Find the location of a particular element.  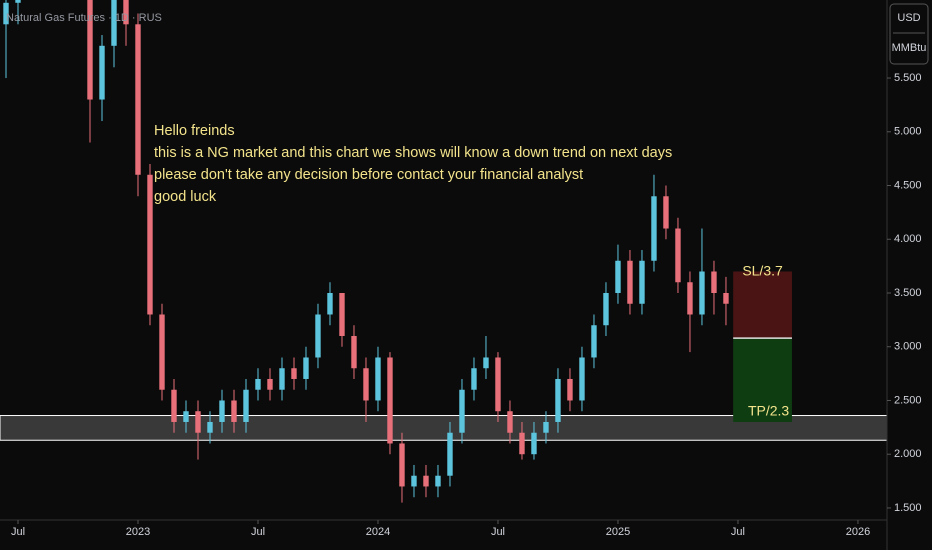

y-tick-label: 3.000 is located at coordinates (908, 347).